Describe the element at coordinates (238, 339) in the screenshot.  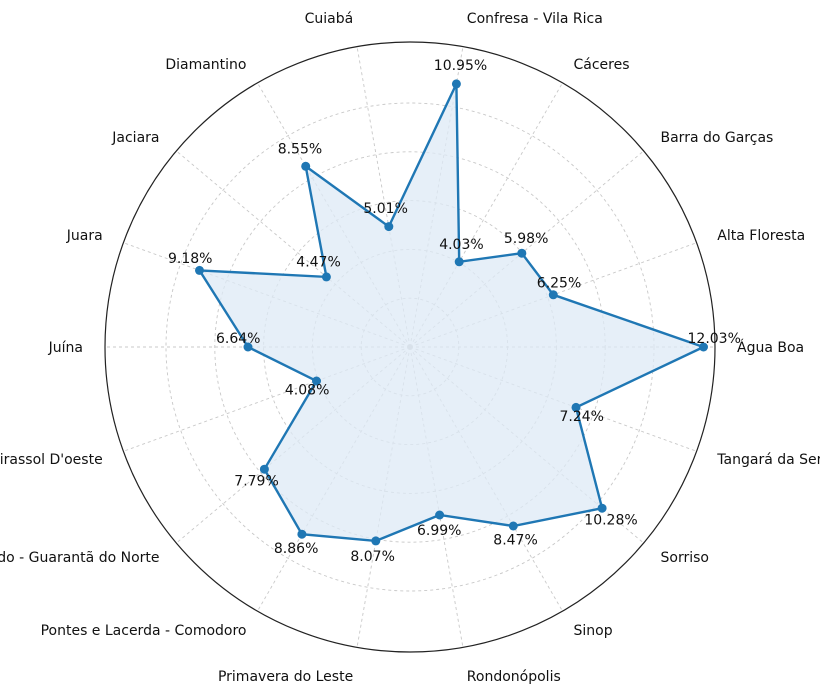
I see `value-label: 6.64%` at that location.